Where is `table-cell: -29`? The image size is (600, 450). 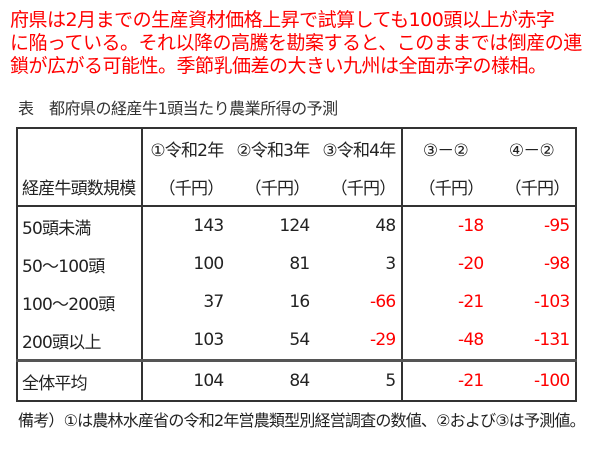 table-cell: -29 is located at coordinates (359, 341).